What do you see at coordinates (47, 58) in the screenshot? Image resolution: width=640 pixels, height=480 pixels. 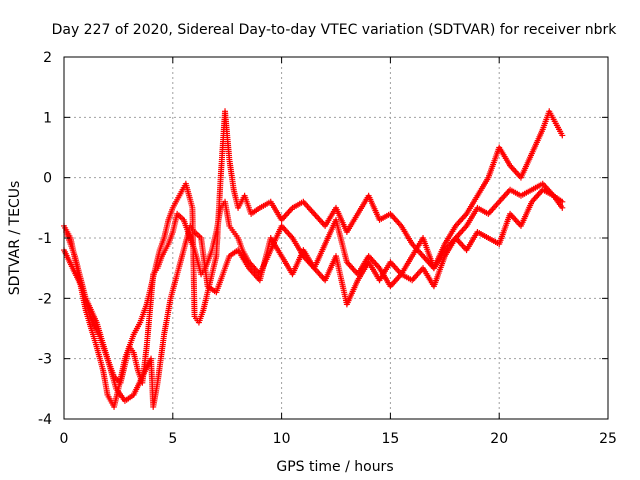 I see `y-tick-label: 2` at bounding box center [47, 58].